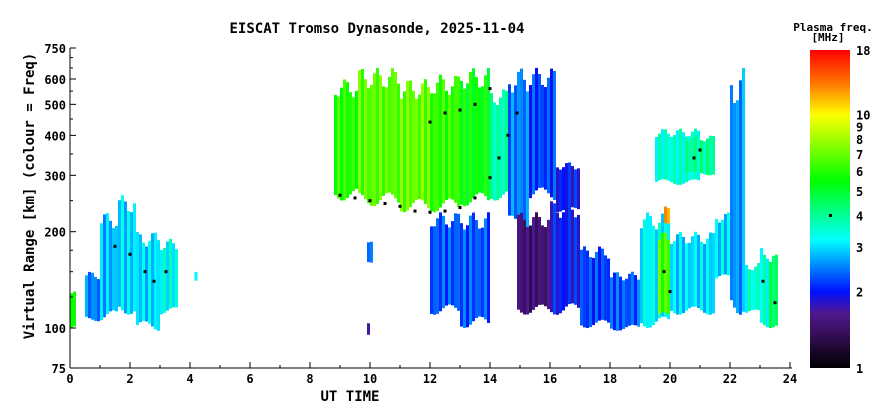 The width and height of the screenshot is (880, 420). I want to click on x-tick-label: 16, so click(550, 379).